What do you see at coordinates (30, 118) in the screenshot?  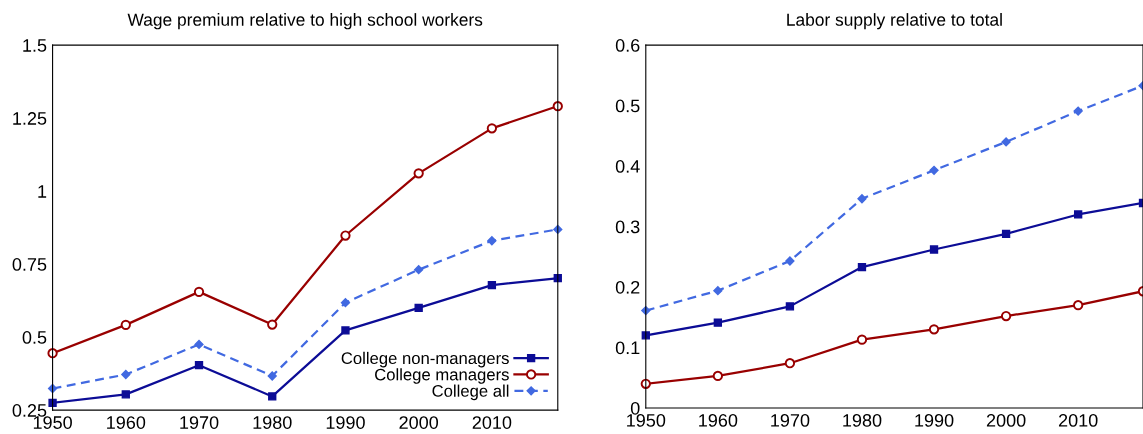 I see `y-tick-label: 1.25` at bounding box center [30, 118].